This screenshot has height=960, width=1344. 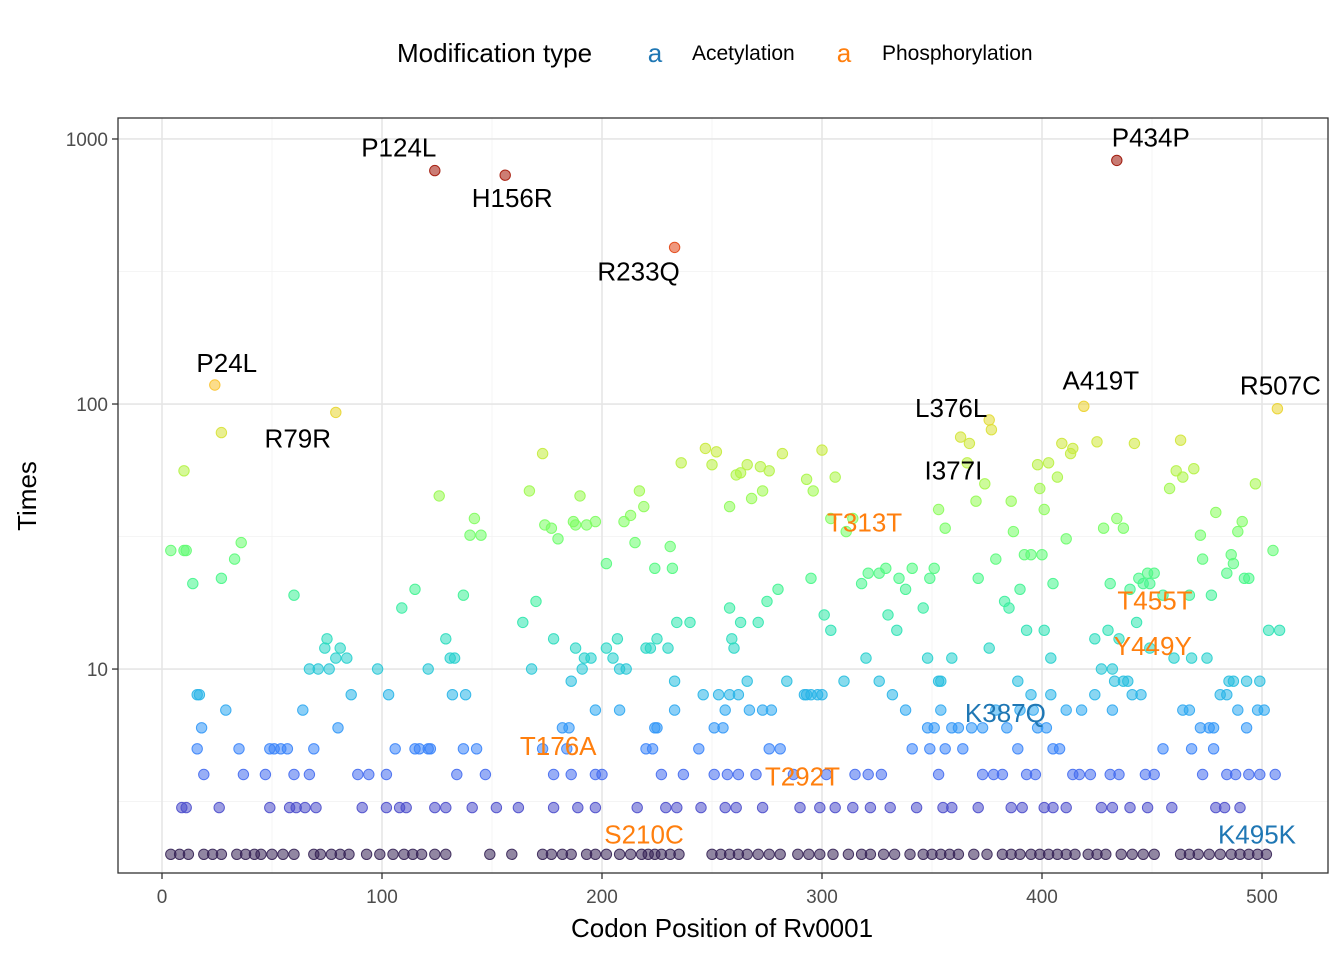 What do you see at coordinates (1042, 897) in the screenshot?
I see `x-tick-label: 400` at bounding box center [1042, 897].